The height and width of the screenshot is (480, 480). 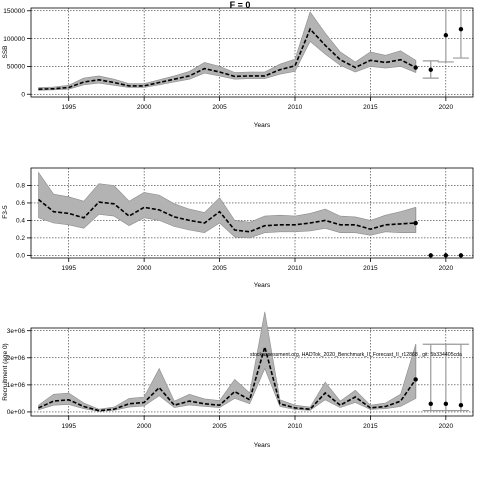 What do you see at coordinates (16, 385) in the screenshot?
I see `y-tick-label: 1e+06` at bounding box center [16, 385].